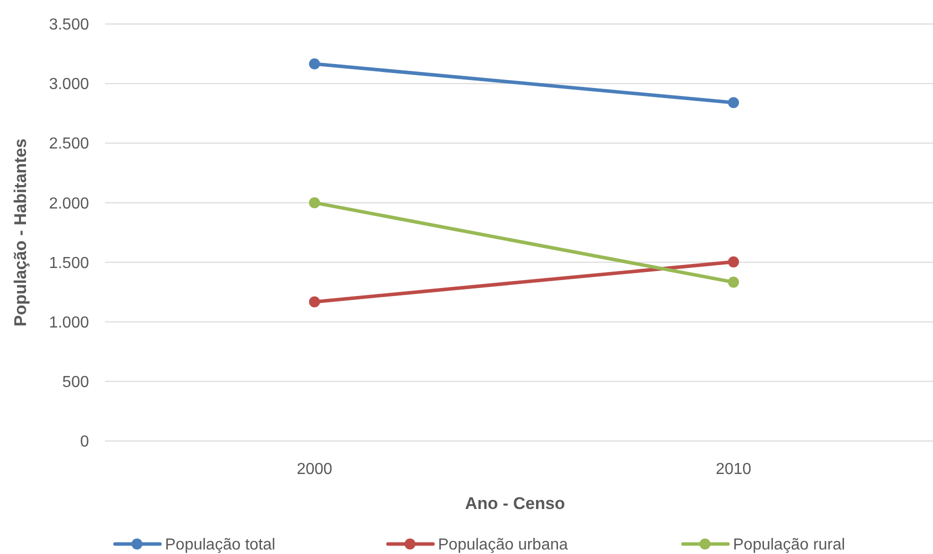 This screenshot has height=554, width=933. What do you see at coordinates (734, 469) in the screenshot?
I see `x-tick-label: 2010` at bounding box center [734, 469].